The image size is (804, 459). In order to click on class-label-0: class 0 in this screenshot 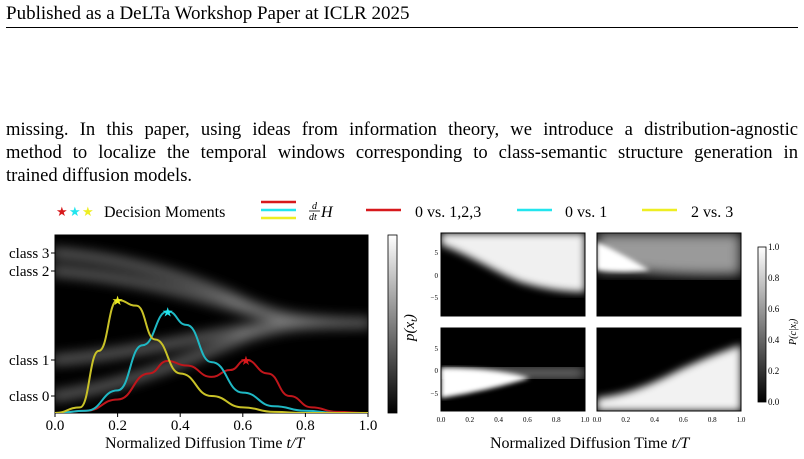, I will do `click(29, 397)`.